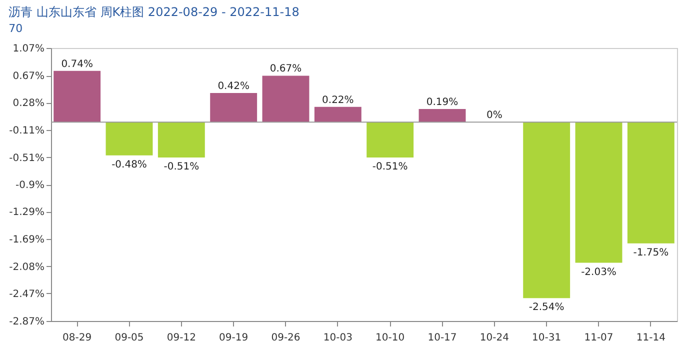 Image resolution: width=700 pixels, height=350 pixels. Describe the element at coordinates (154, 12) in the screenshot. I see `chart-title: 沥青 山东山东省 周K柱图 2022-08-29 - 2022-11-18` at that location.